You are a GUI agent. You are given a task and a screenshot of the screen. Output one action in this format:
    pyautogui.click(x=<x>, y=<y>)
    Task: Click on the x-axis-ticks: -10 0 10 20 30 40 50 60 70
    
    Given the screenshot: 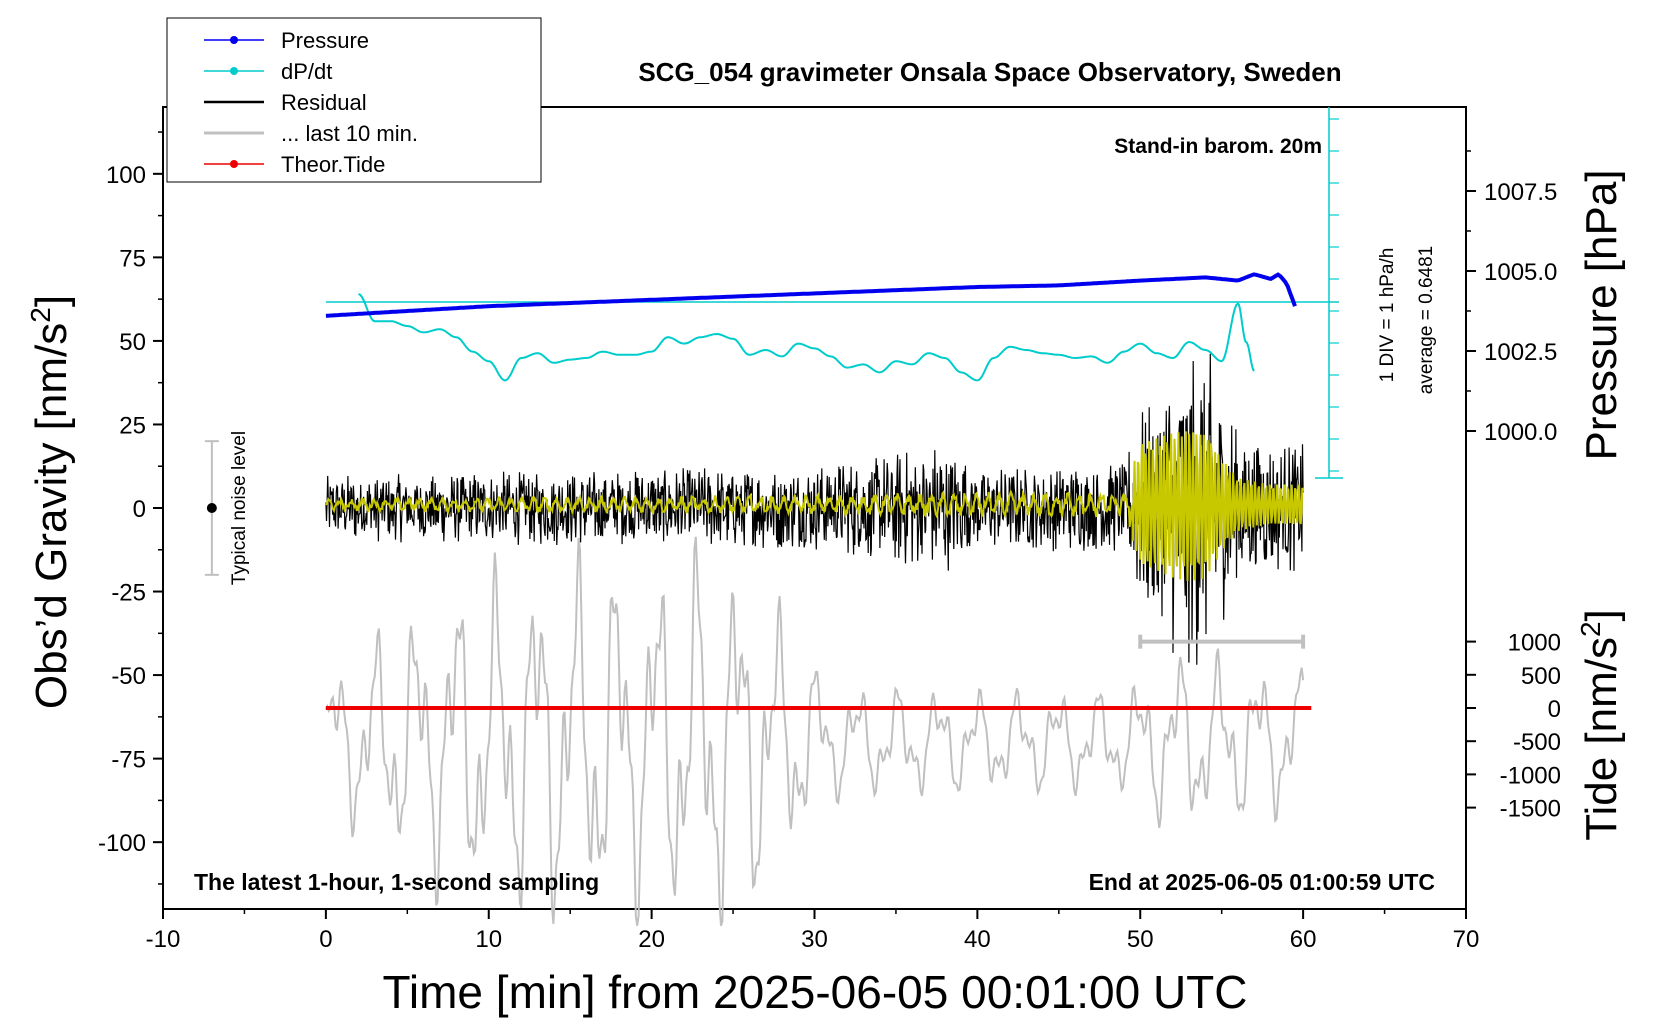 What is the action you would take?
    pyautogui.click(x=813, y=931)
    